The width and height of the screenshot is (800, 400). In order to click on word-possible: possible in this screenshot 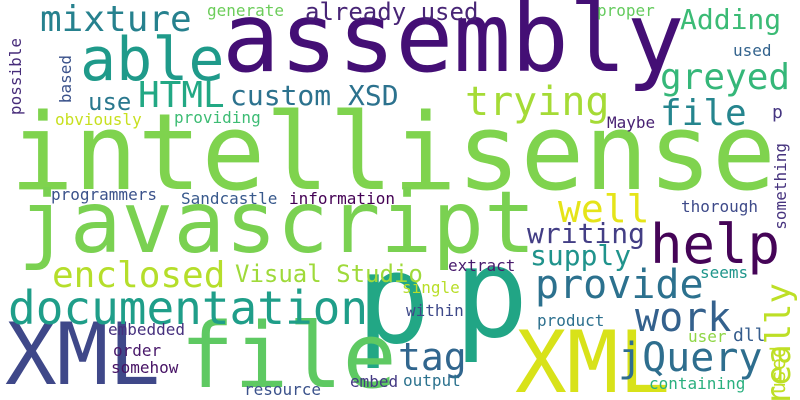, I will do `click(16, 76)`.